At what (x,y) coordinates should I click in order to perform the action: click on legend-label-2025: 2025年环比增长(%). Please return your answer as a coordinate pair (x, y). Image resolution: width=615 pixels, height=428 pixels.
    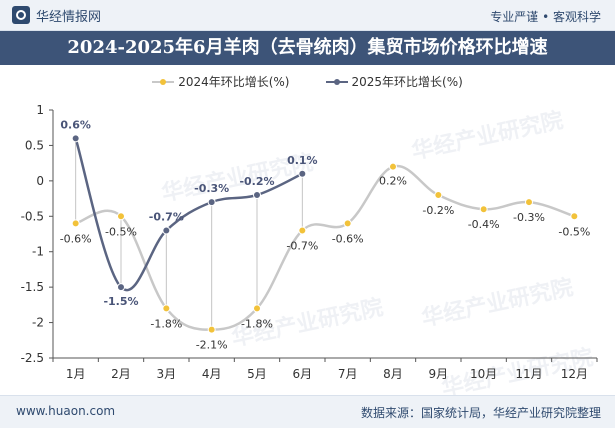
    Looking at the image, I should click on (407, 82).